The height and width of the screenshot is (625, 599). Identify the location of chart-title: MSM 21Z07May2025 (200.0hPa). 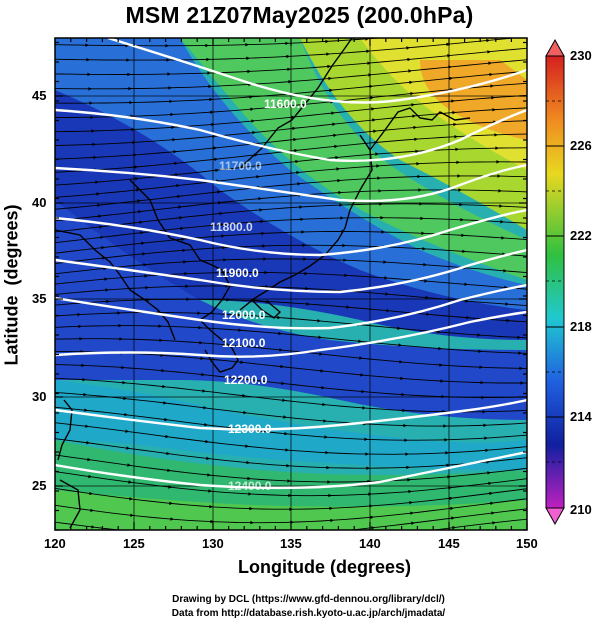
(299, 15).